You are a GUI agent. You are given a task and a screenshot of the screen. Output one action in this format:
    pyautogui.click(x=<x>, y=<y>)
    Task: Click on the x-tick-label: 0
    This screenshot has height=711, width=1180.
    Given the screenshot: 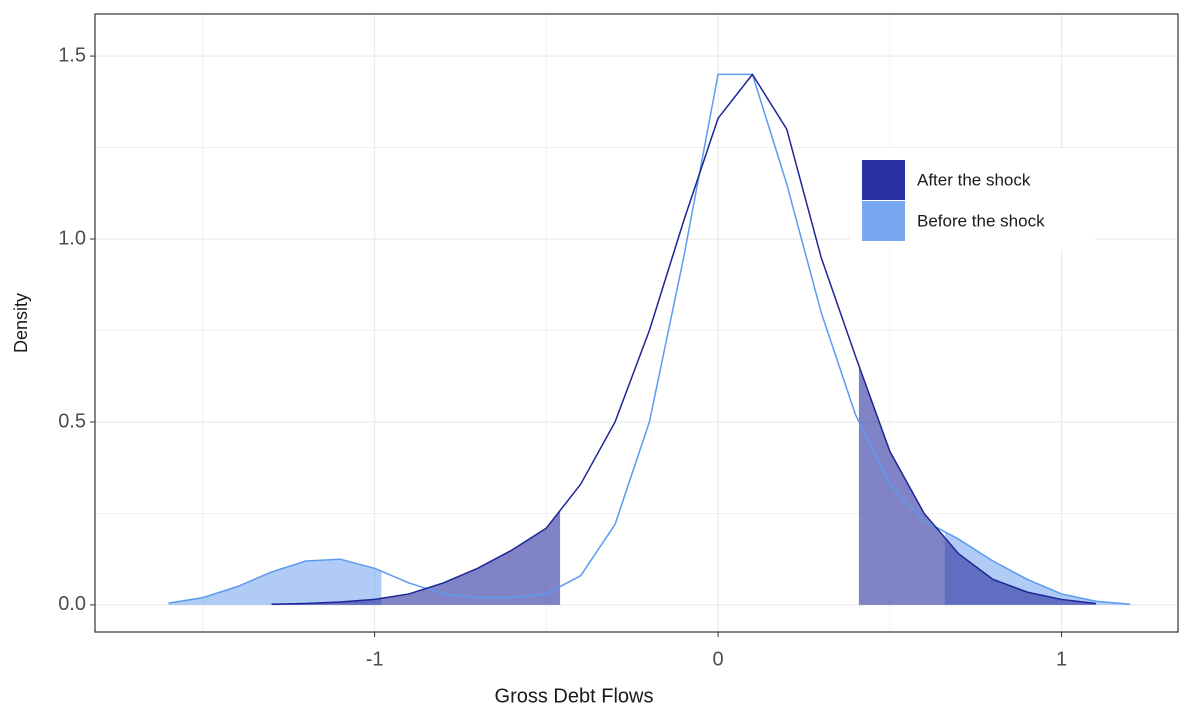 What is the action you would take?
    pyautogui.click(x=718, y=659)
    